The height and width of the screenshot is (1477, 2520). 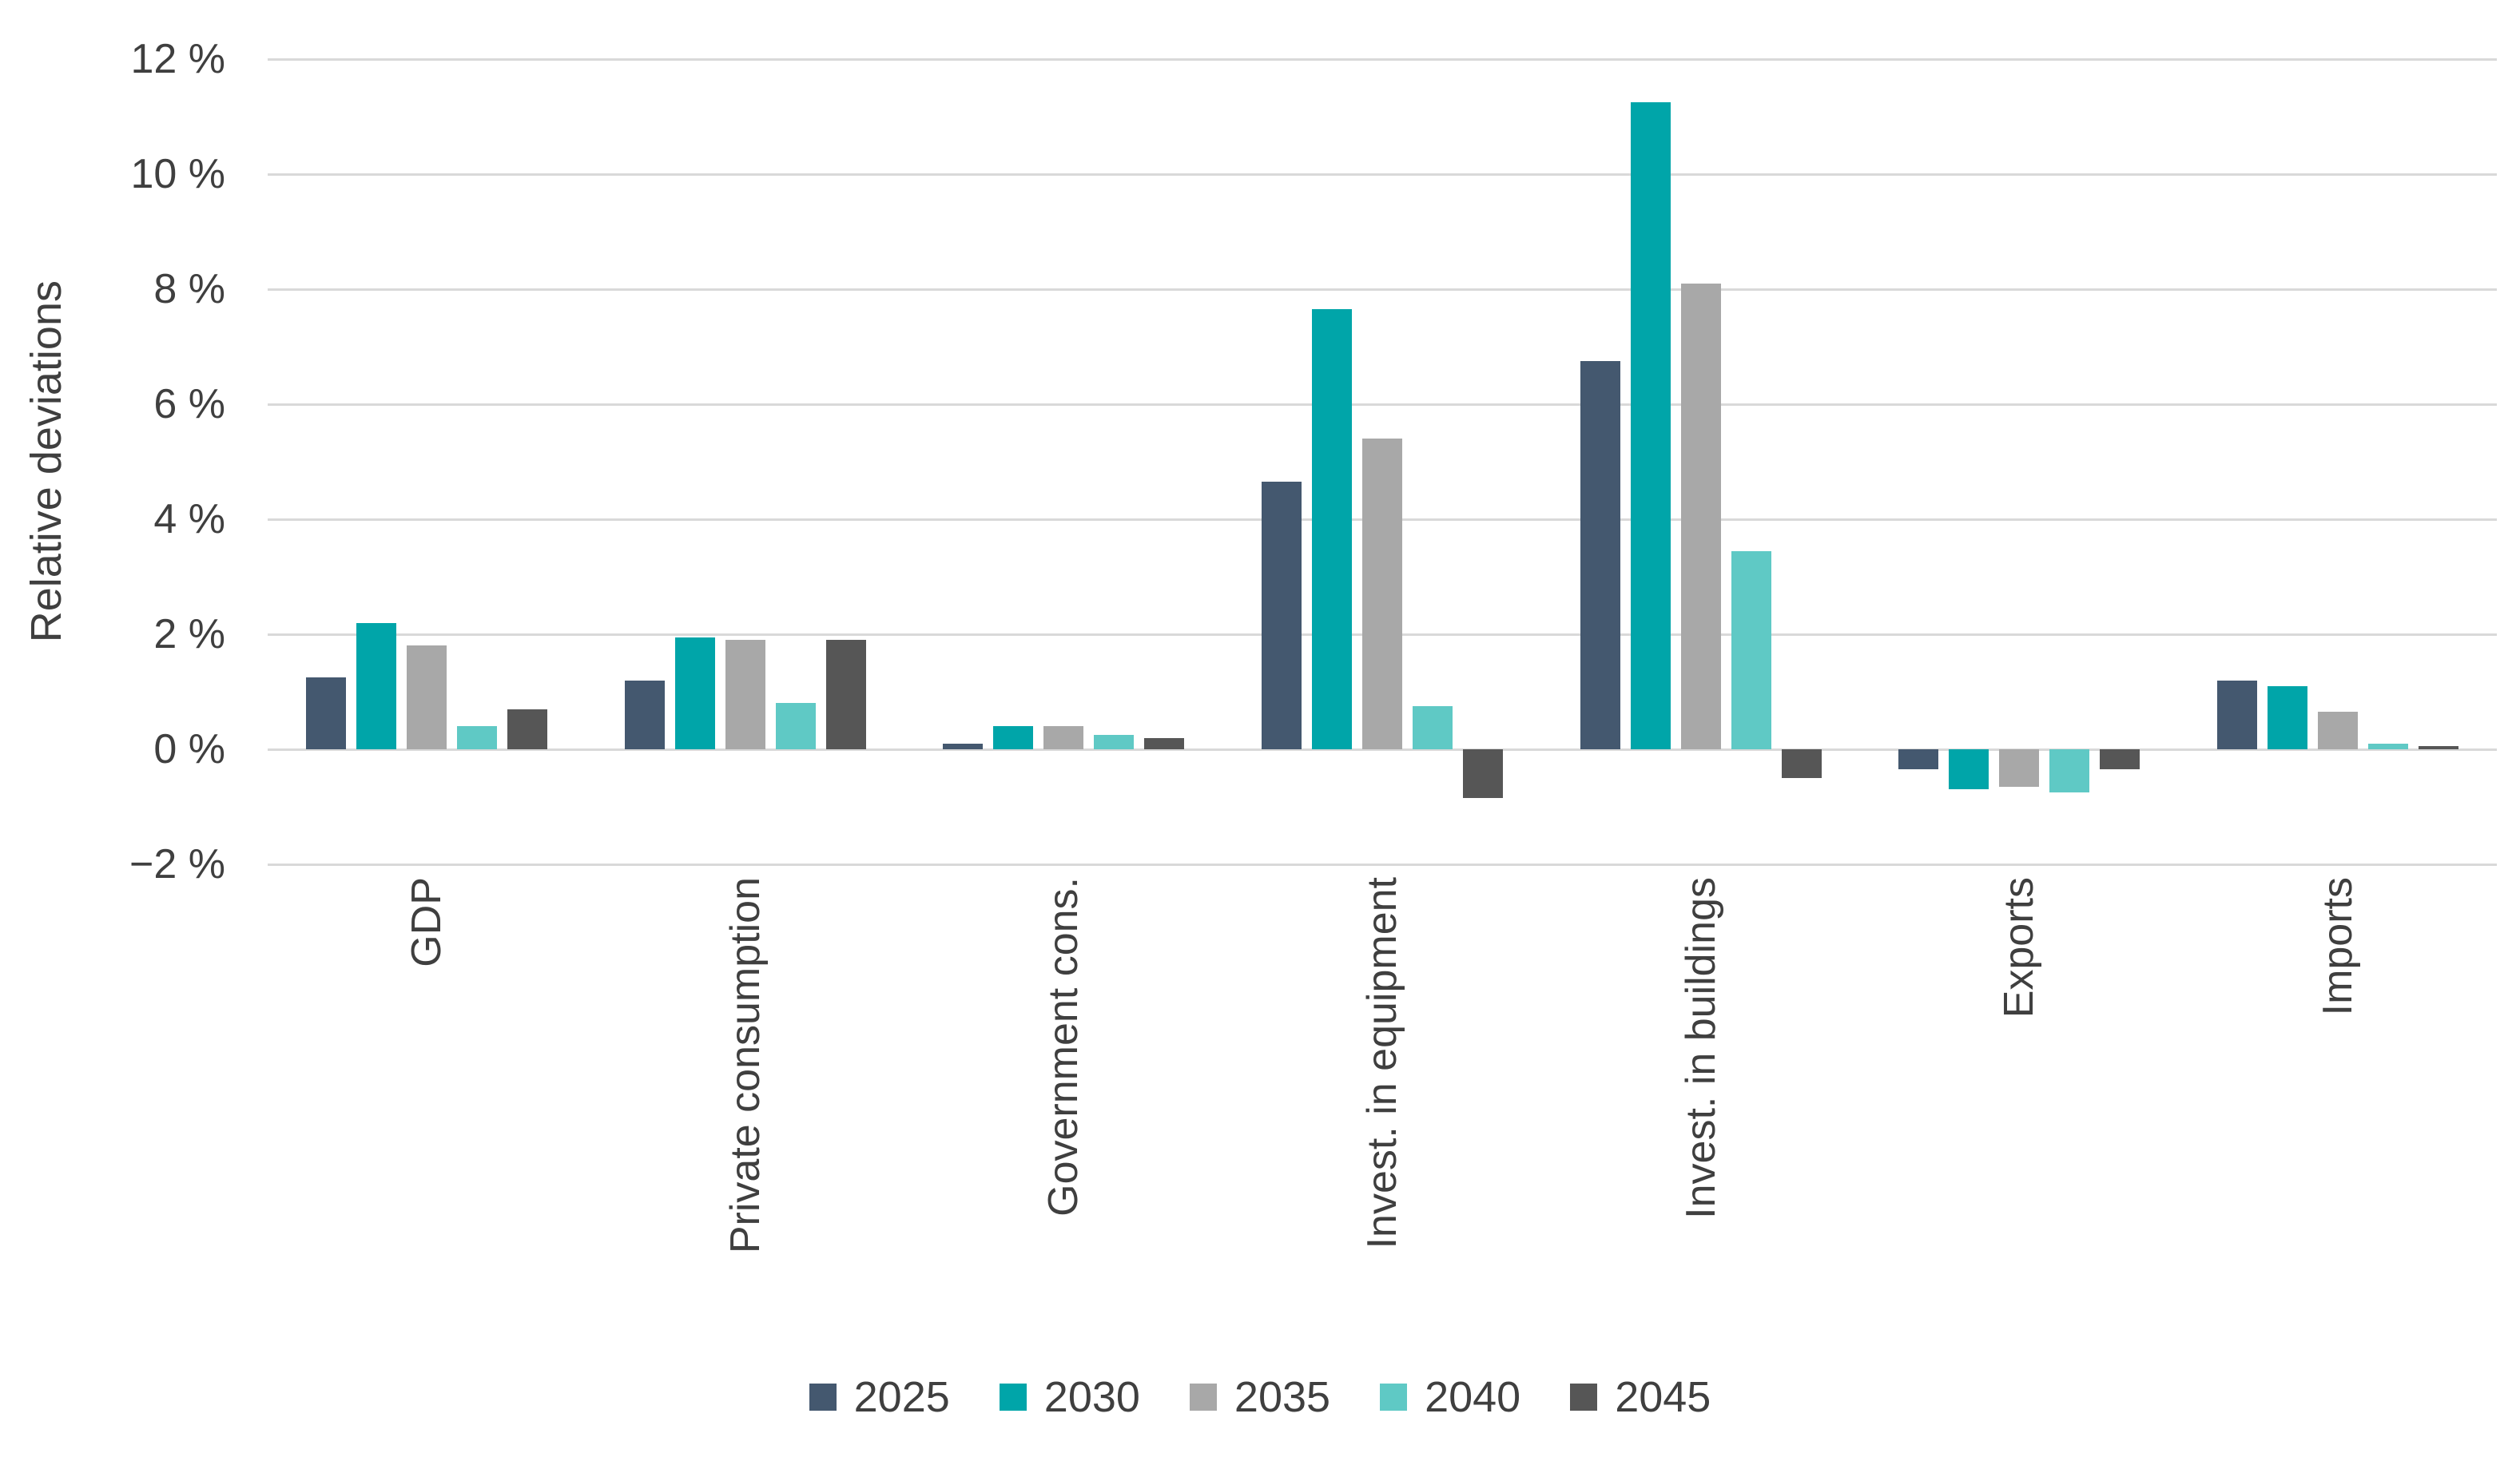 What do you see at coordinates (427, 1116) in the screenshot?
I see `x-axis-category-slot: GDP` at bounding box center [427, 1116].